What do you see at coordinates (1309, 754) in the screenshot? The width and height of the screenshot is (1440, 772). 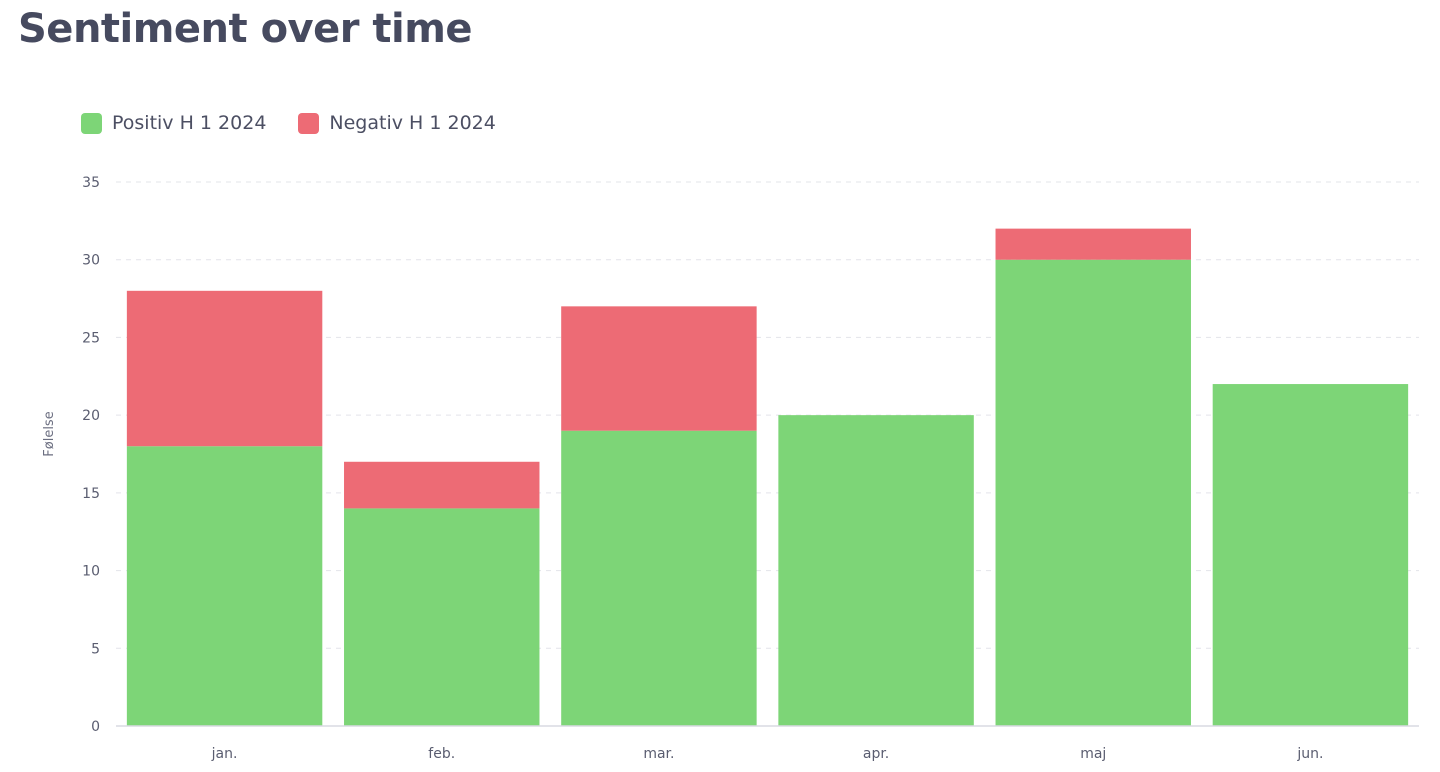 I see `x-tick-label-5: jun.` at bounding box center [1309, 754].